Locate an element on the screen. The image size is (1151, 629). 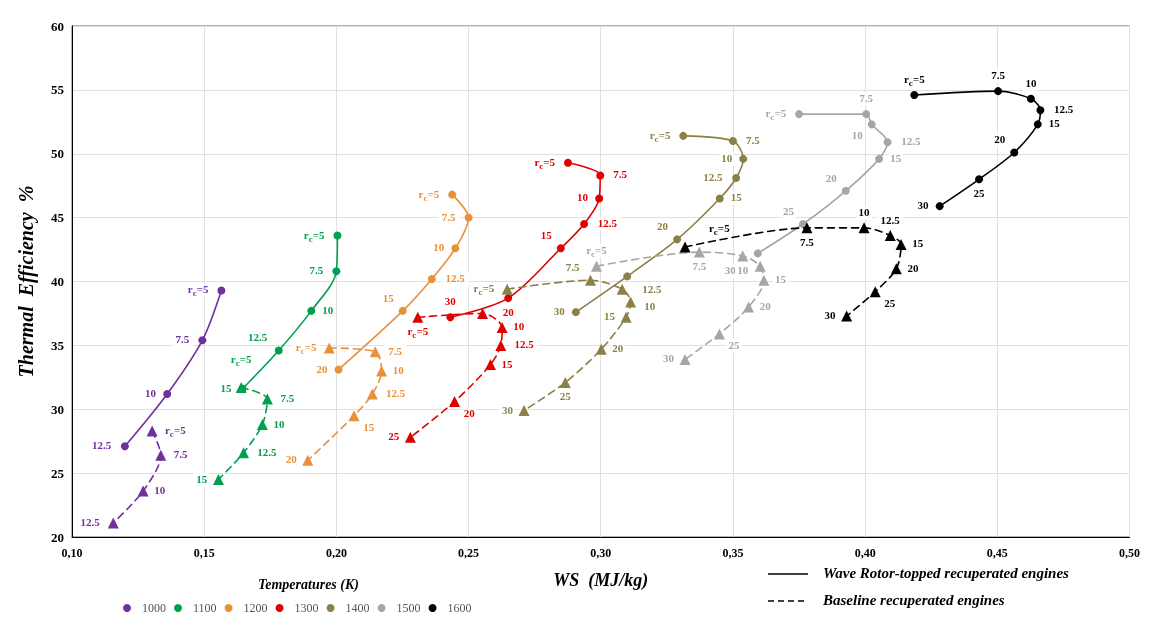
legend-label: 1300 is located at coordinates (306, 608).